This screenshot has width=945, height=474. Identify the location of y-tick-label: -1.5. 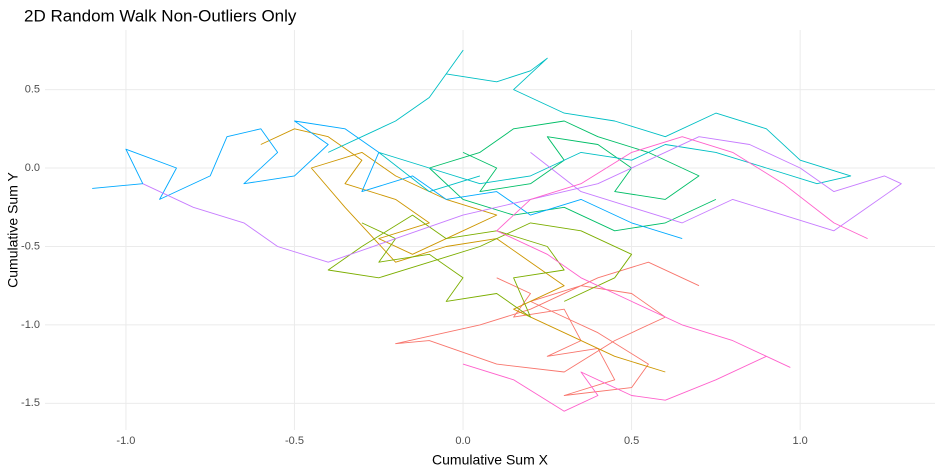
(30, 403).